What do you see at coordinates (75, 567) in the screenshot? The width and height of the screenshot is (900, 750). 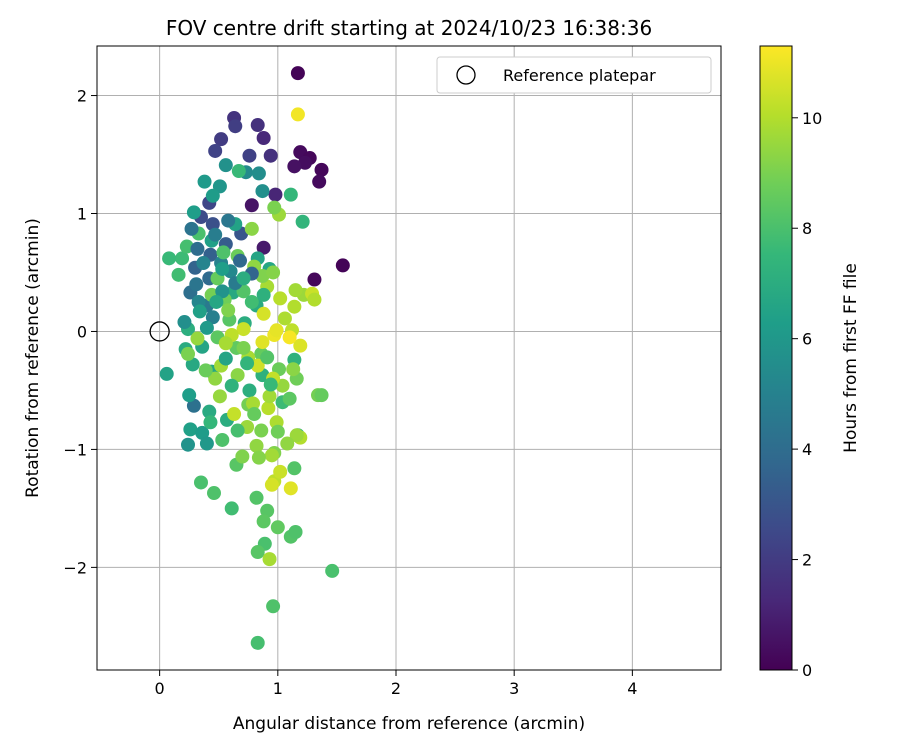 I see `y-tick-label: −2` at bounding box center [75, 567].